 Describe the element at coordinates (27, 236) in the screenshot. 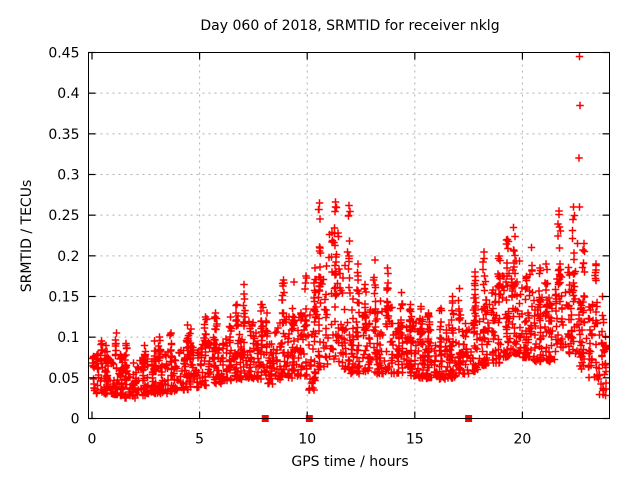

I see `y-axis-label: SRMTID / TECUs` at that location.